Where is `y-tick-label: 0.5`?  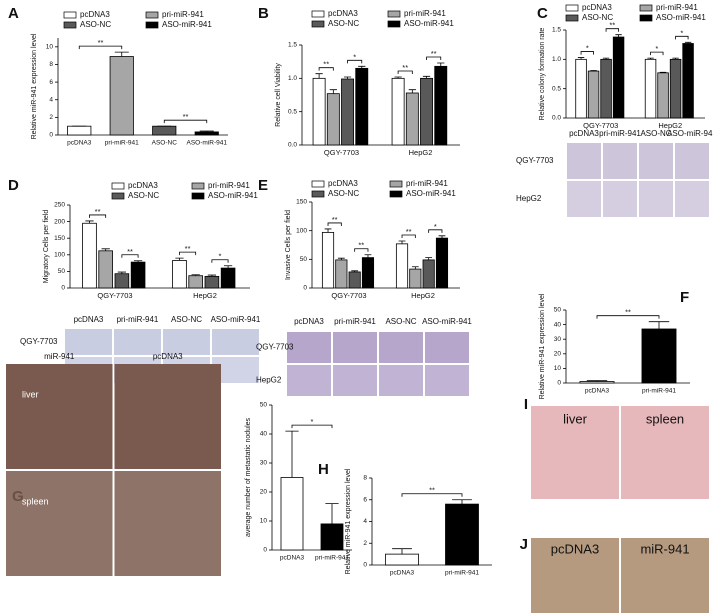 y-tick-label: 0.5 is located at coordinates (292, 111).